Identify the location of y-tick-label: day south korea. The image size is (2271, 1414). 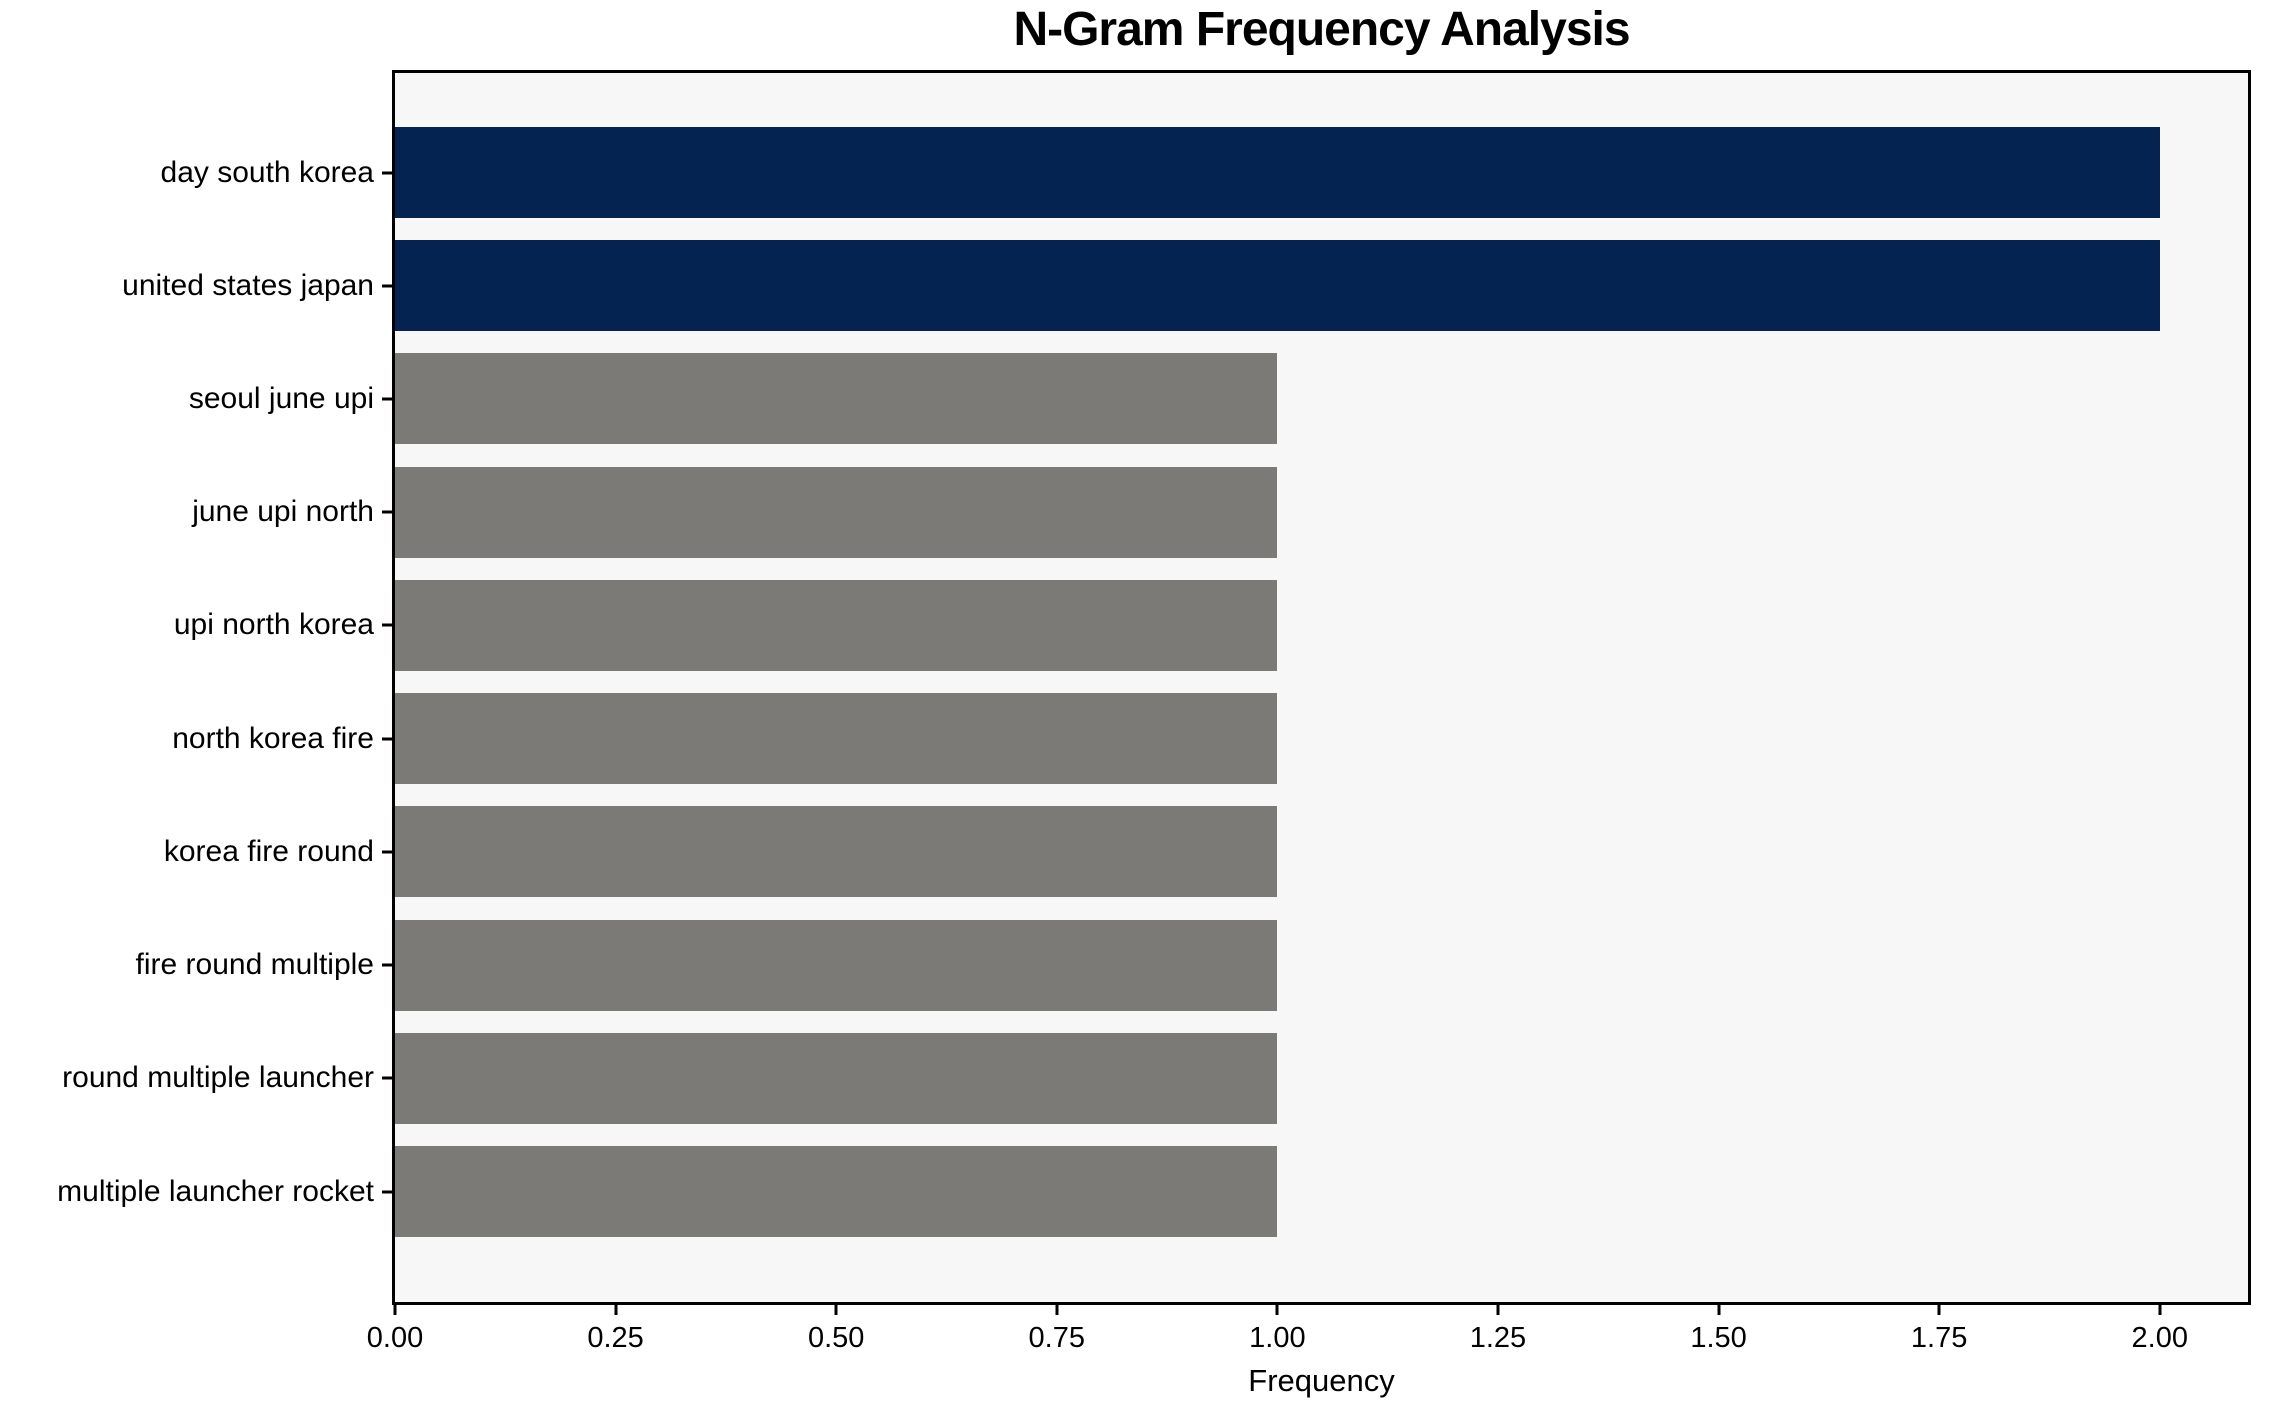
(267, 172).